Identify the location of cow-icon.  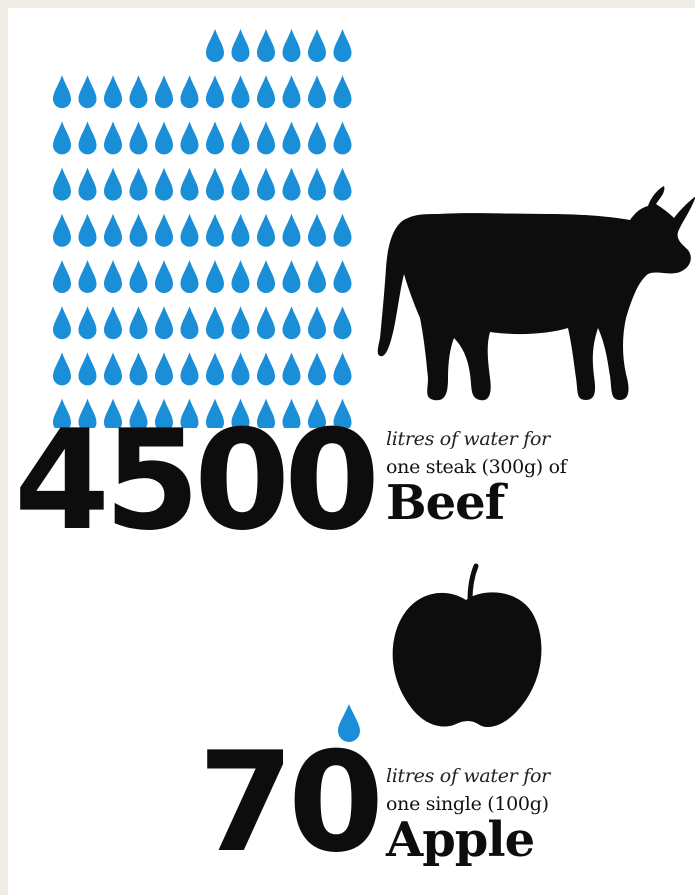
(536, 293).